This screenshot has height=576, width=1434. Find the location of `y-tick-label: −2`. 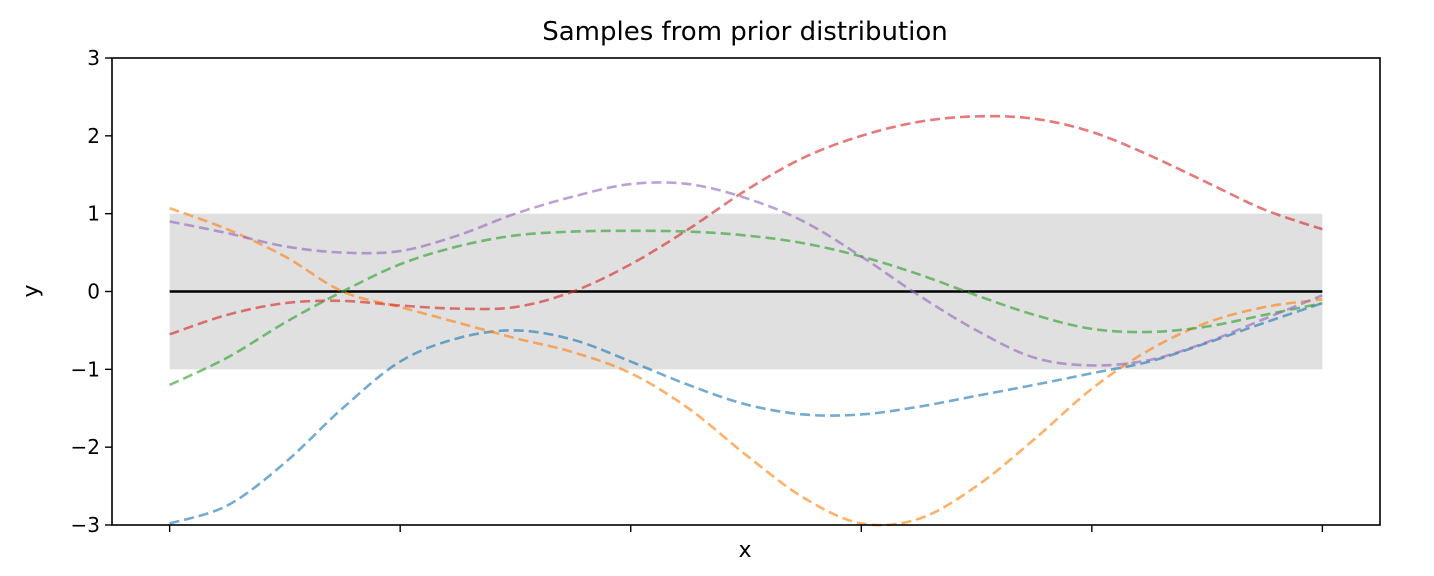

y-tick-label: −2 is located at coordinates (85, 447).